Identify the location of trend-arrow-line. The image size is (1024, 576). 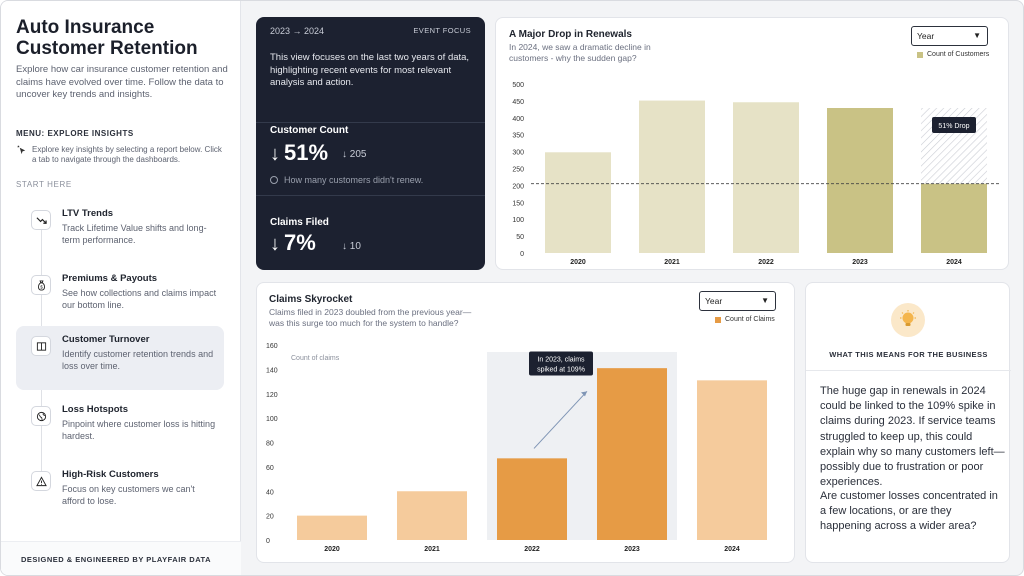
(560, 419).